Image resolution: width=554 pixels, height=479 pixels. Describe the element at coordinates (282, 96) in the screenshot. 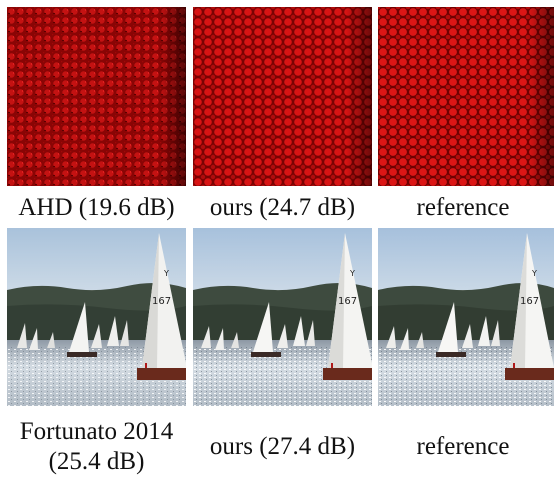

I see `fabric-image-ours` at that location.